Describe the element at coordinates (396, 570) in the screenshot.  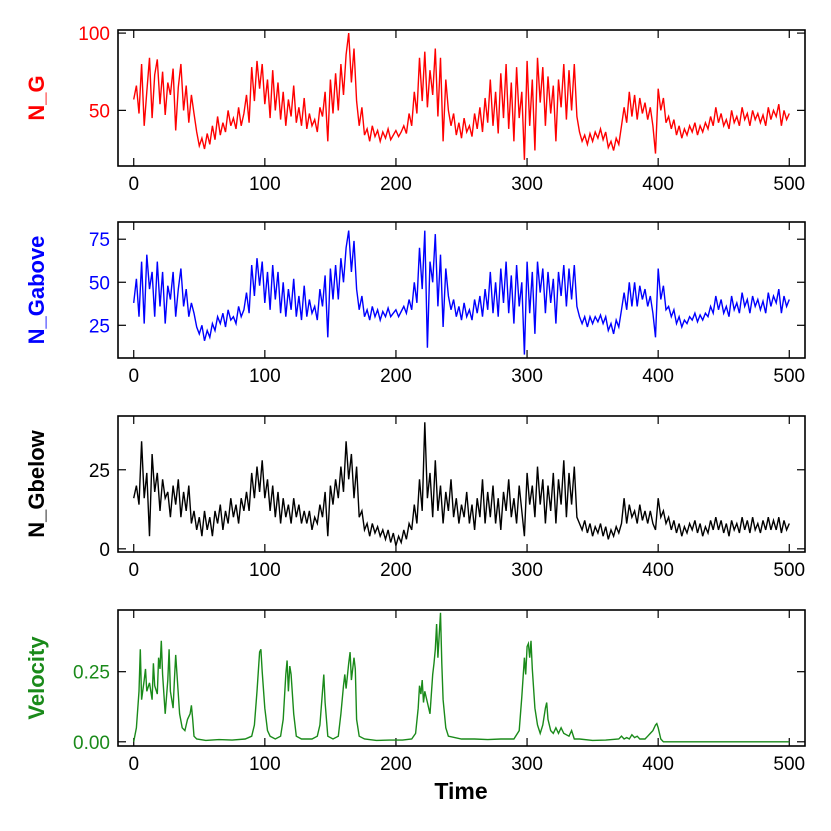
I see `panel-ngb-xtick-label: 200` at that location.